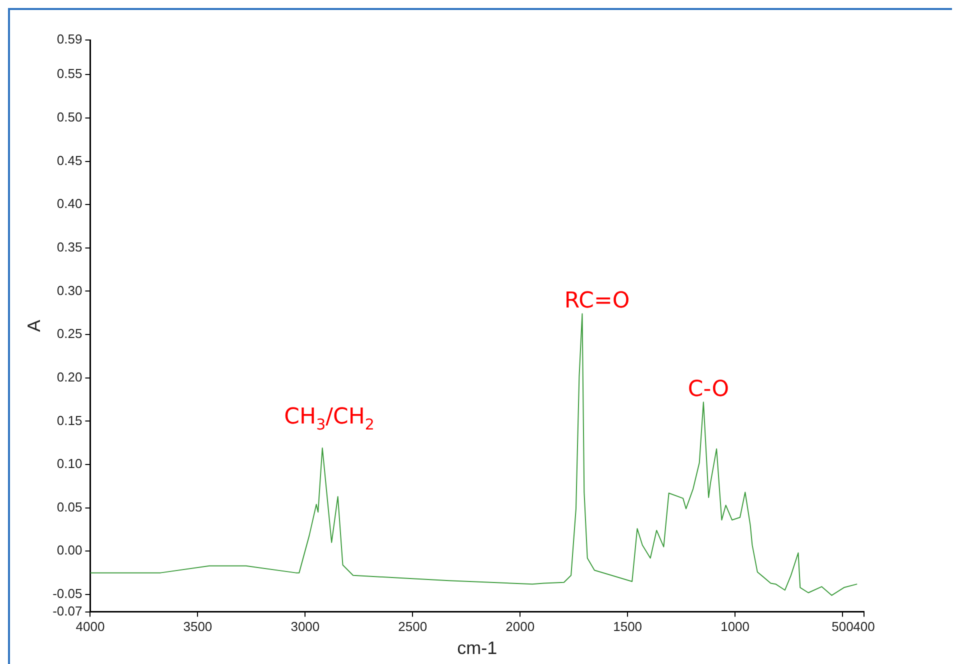 The height and width of the screenshot is (664, 954). I want to click on y-tick-label: 0.55, so click(69, 74).